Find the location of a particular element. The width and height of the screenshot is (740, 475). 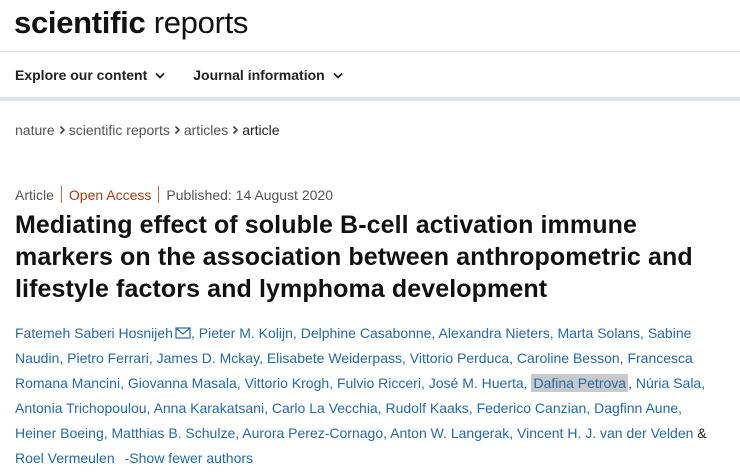

author-ampersand: & is located at coordinates (700, 433).